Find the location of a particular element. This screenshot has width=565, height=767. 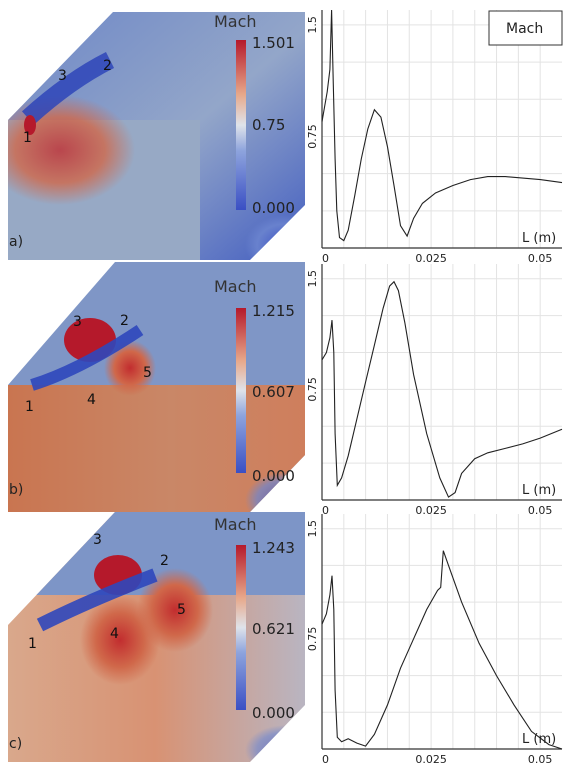

panel-label: b) is located at coordinates (16, 490).